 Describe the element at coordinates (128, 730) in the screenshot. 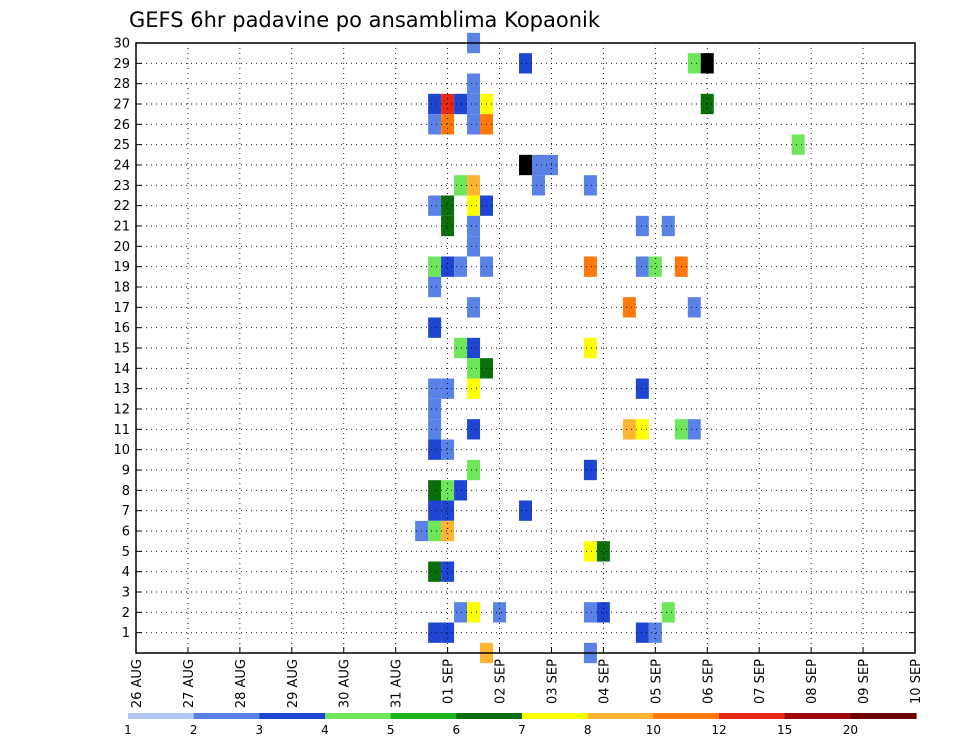

I see `colorbar-label: 1` at that location.